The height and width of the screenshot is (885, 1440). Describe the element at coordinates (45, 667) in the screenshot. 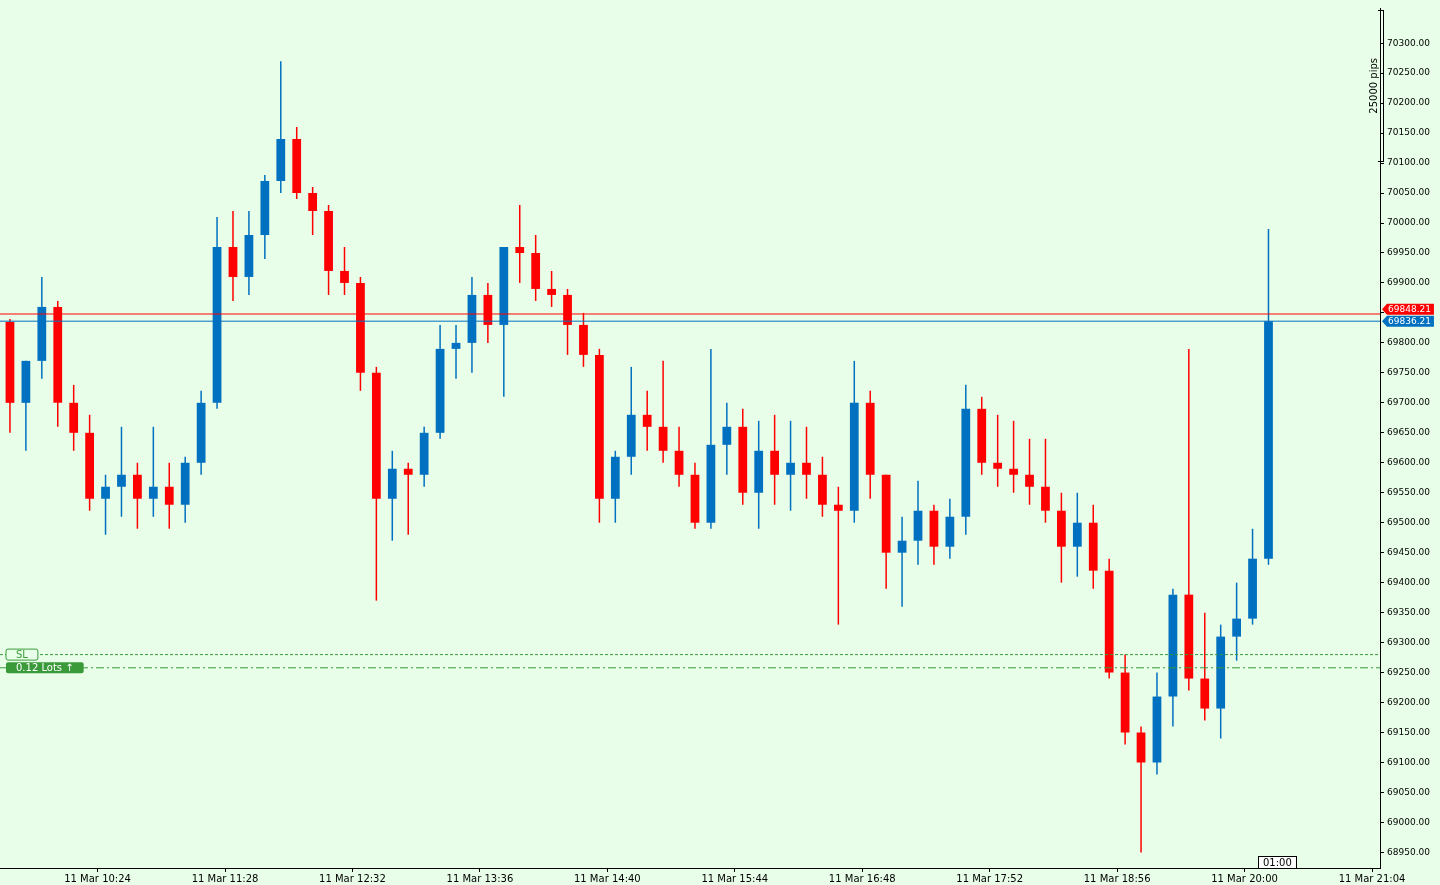

I see `ref-line-label: 0.12 Lots ↑` at that location.